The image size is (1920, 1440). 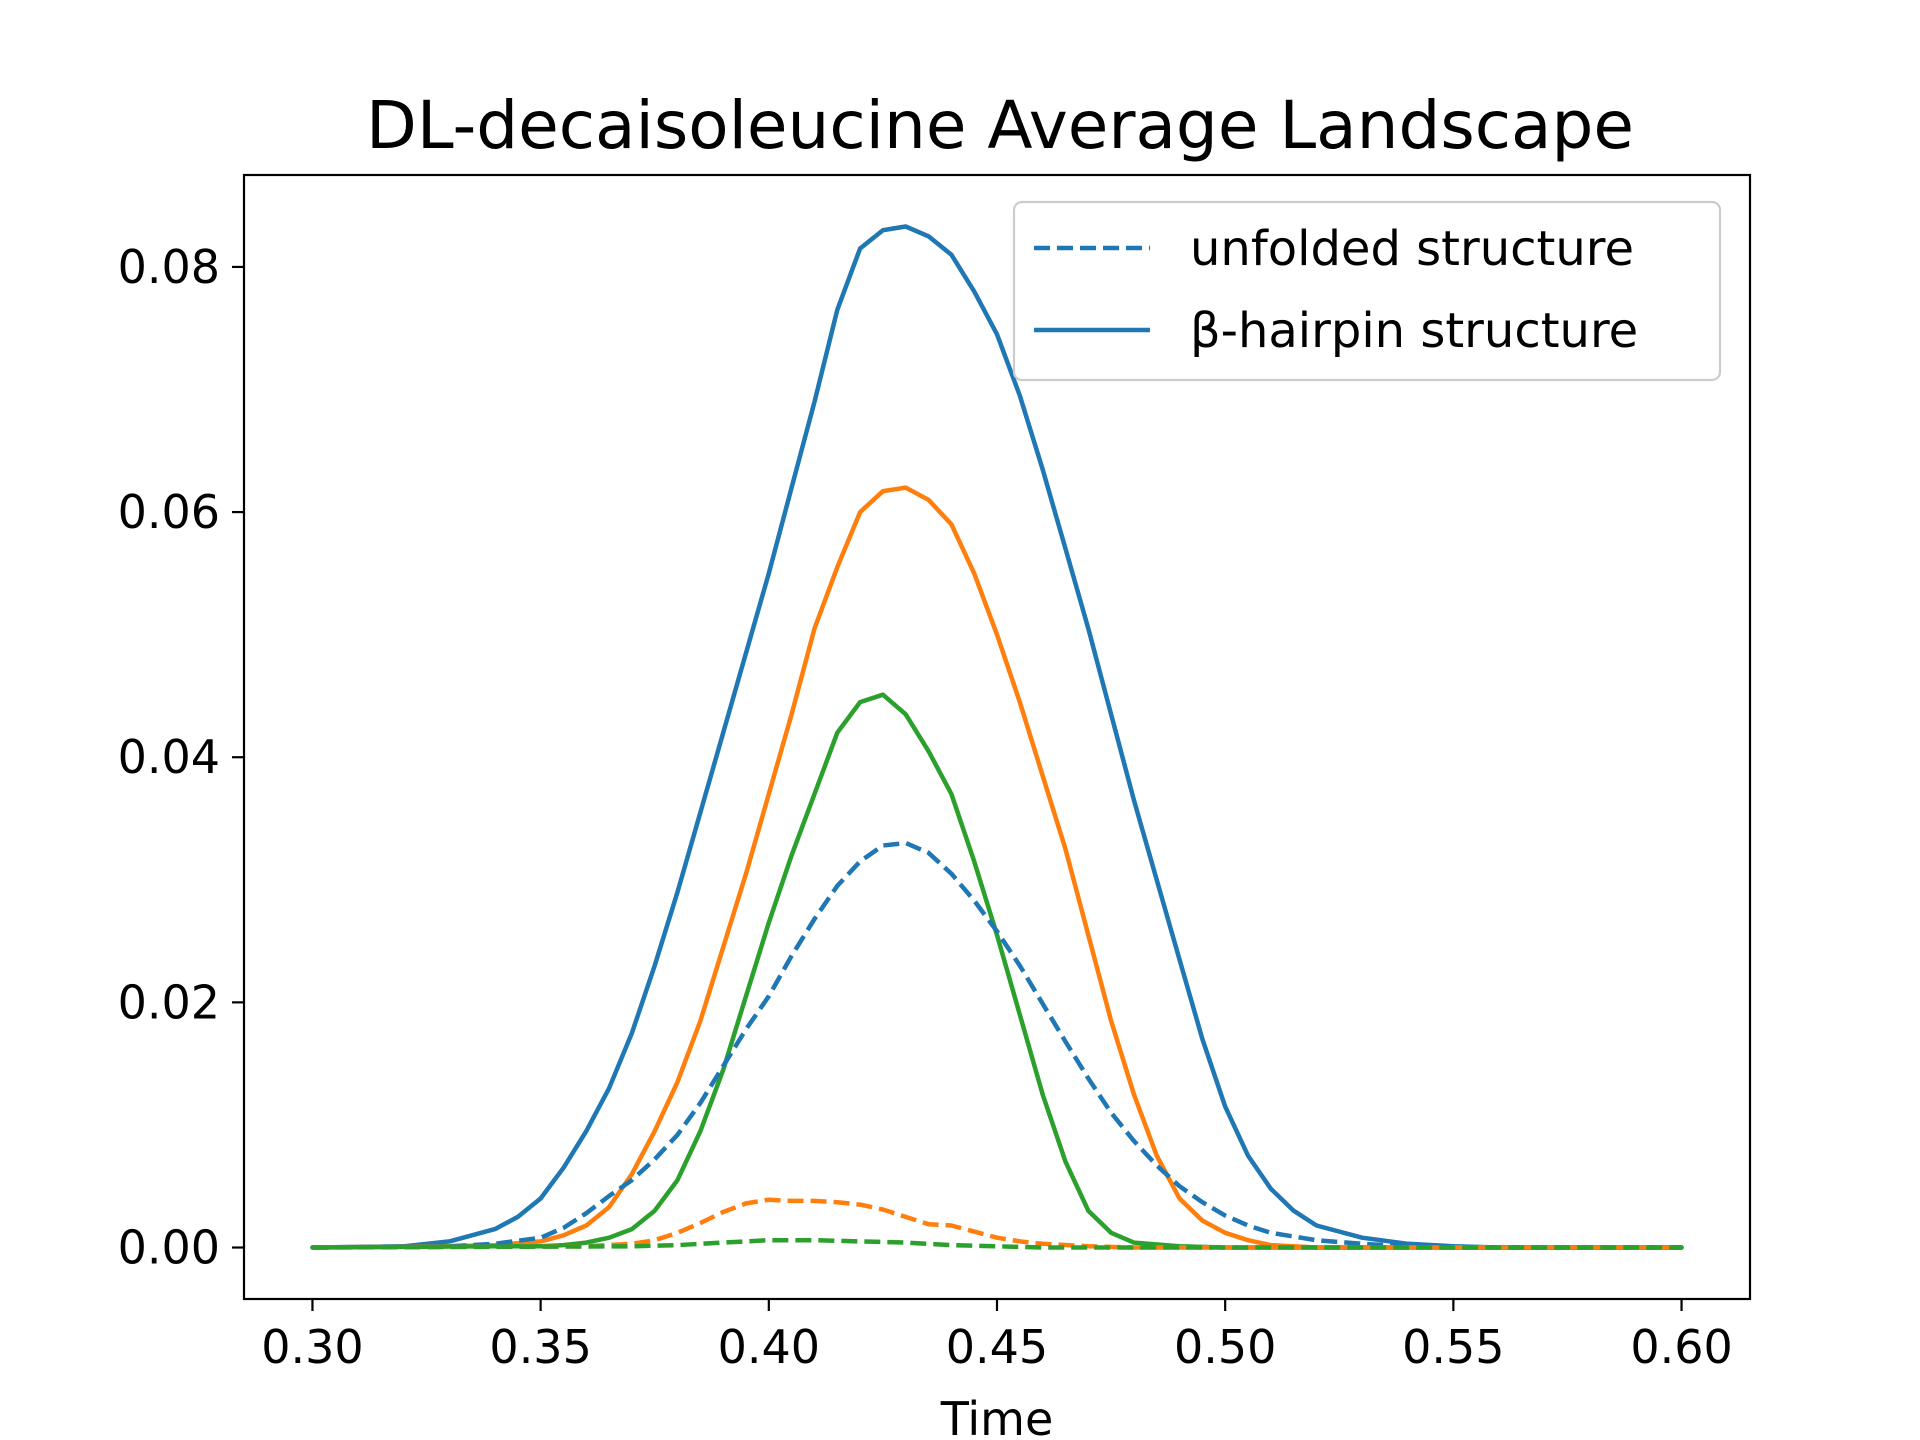 What do you see at coordinates (169, 1002) in the screenshot?
I see `y-tick-label: 0.02` at bounding box center [169, 1002].